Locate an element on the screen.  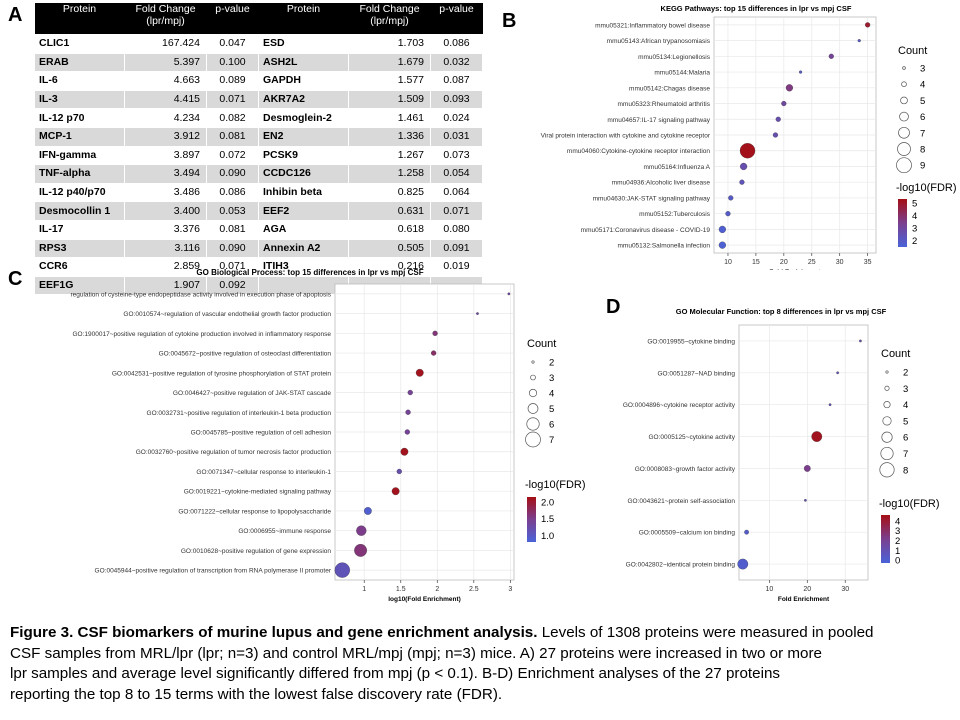
count-legend-label: 2 is located at coordinates (905, 373).